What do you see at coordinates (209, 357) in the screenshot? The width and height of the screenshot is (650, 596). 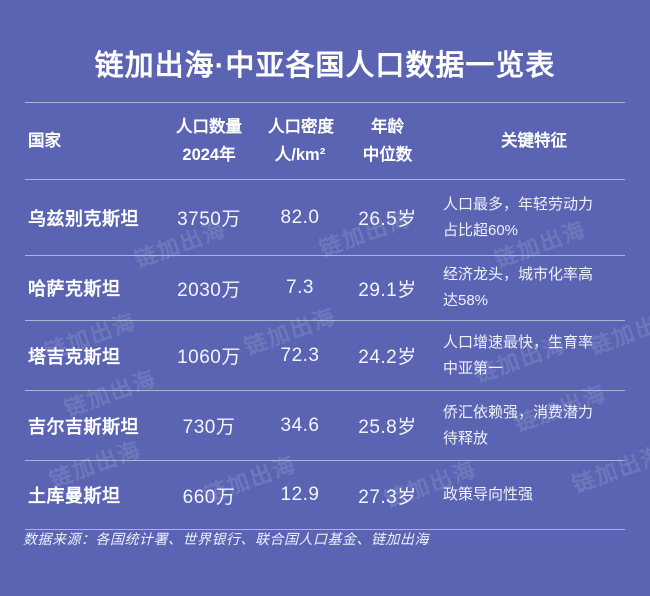 I see `population-value: 1060万` at bounding box center [209, 357].